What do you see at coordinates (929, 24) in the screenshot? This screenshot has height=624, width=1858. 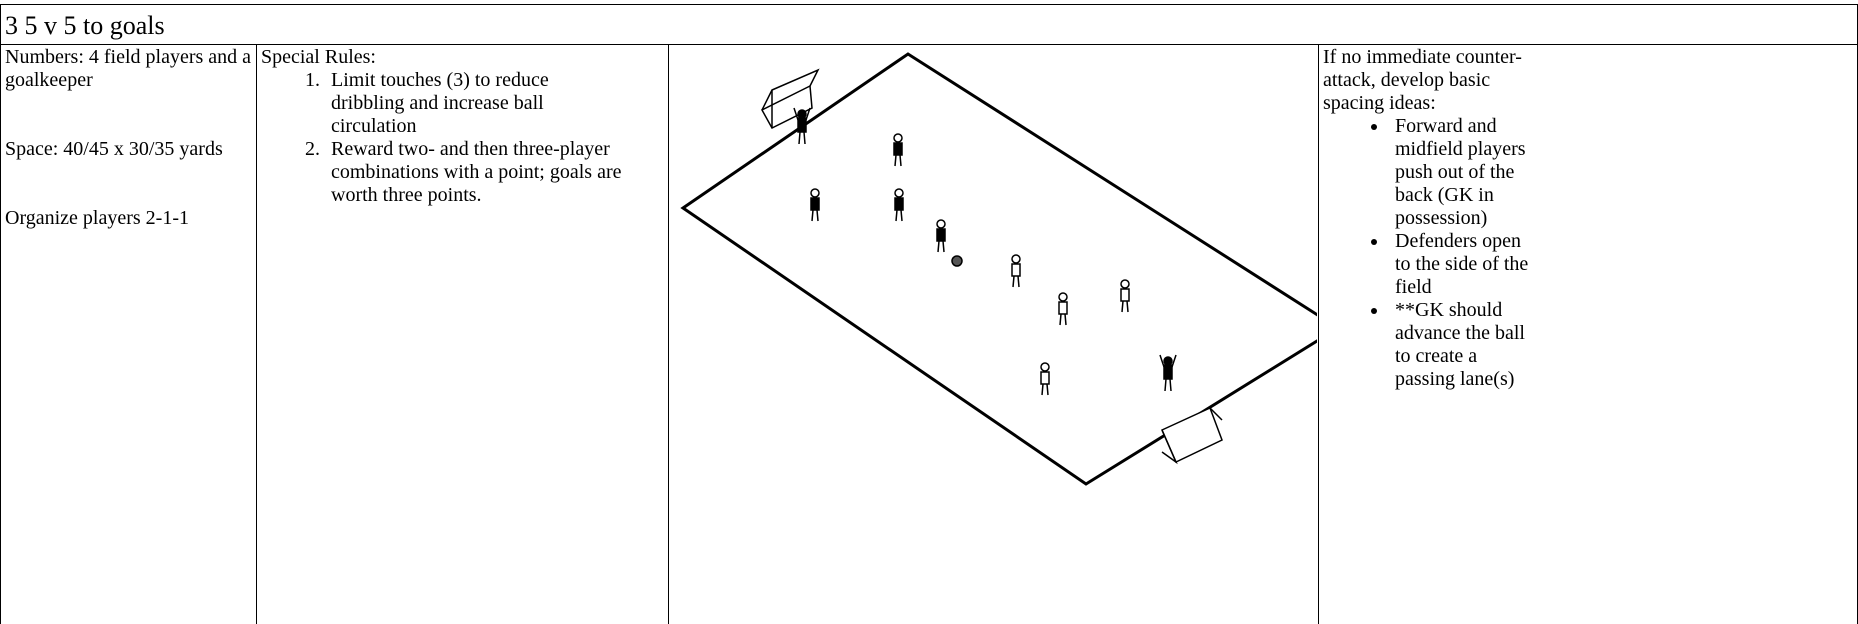 I see `header: 3 5 v 5 to goals` at bounding box center [929, 24].